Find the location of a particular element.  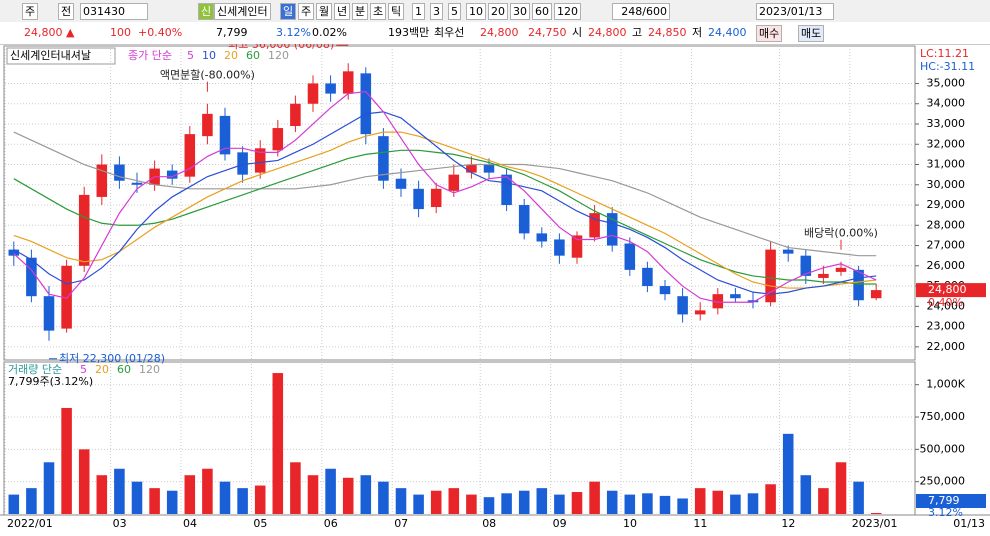

legend-item: 120 is located at coordinates (149, 369).